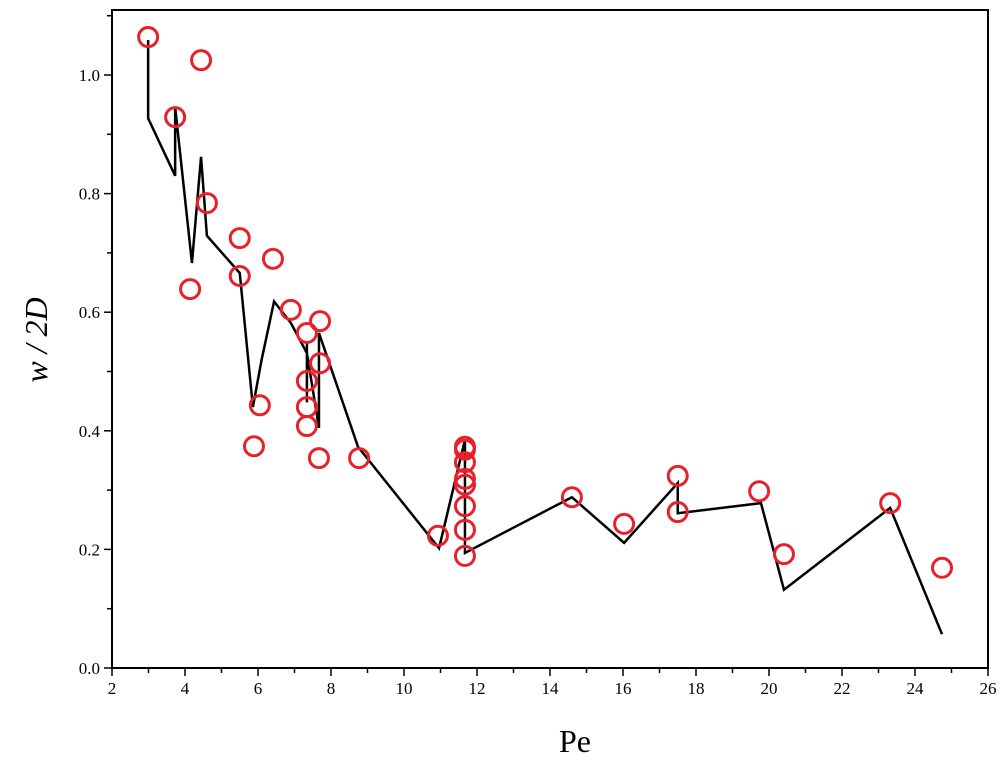 The image size is (1004, 768). Describe the element at coordinates (916, 688) in the screenshot. I see `x-tick-label: 24` at that location.